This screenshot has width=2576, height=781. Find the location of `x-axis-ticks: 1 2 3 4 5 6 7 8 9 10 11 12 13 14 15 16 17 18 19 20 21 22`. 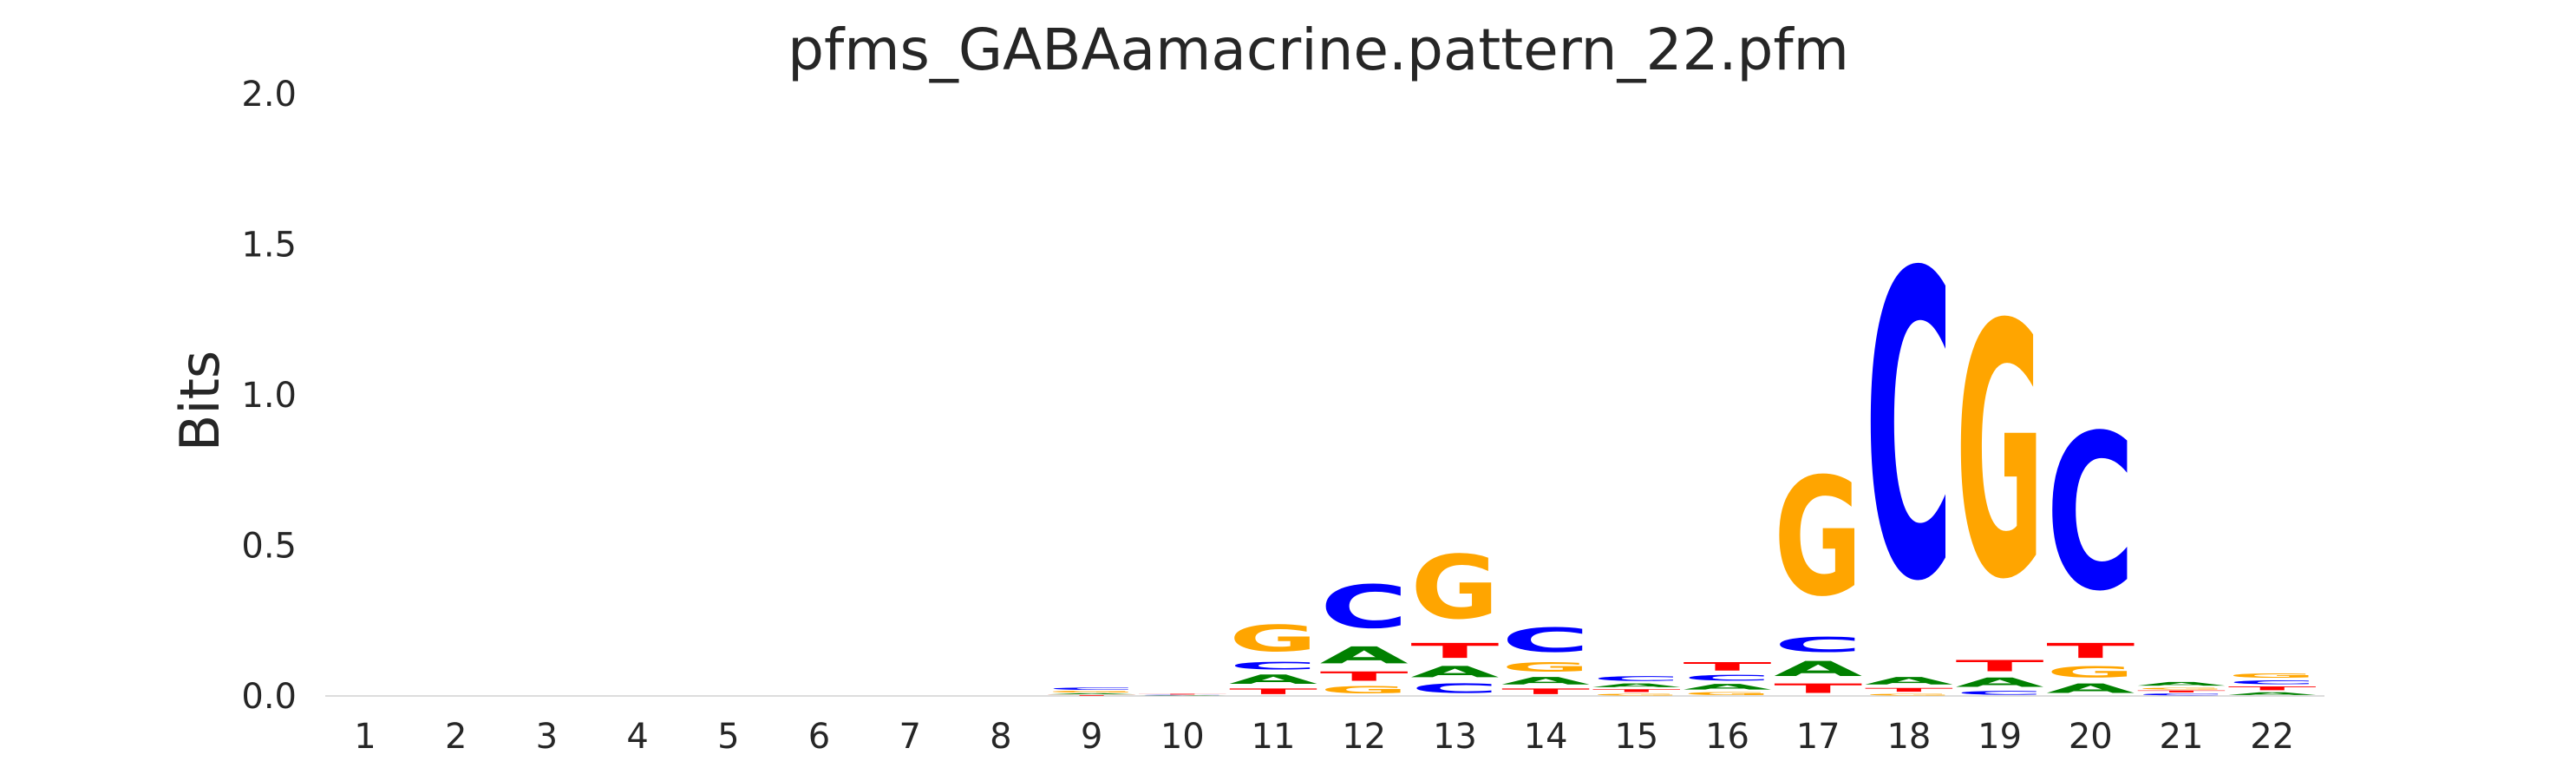

x-axis-ticks: 1 2 3 4 5 6 7 8 9 10 11 12 13 14 15 16 17 18 19 20 21 22 is located at coordinates (1324, 737).